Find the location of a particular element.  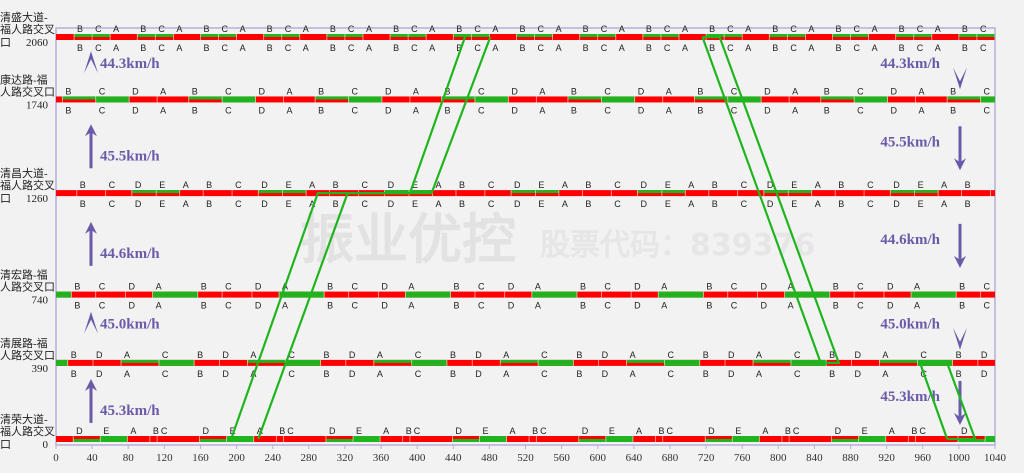

green-wave-line is located at coordinates (934, 401).